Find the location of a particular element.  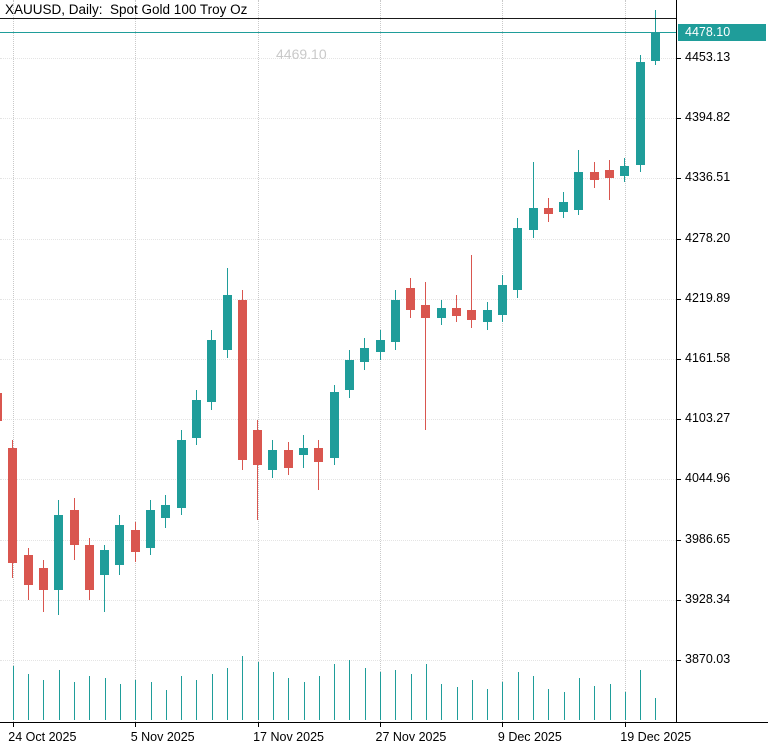

faded-price-label: 4469.10 is located at coordinates (301, 54).